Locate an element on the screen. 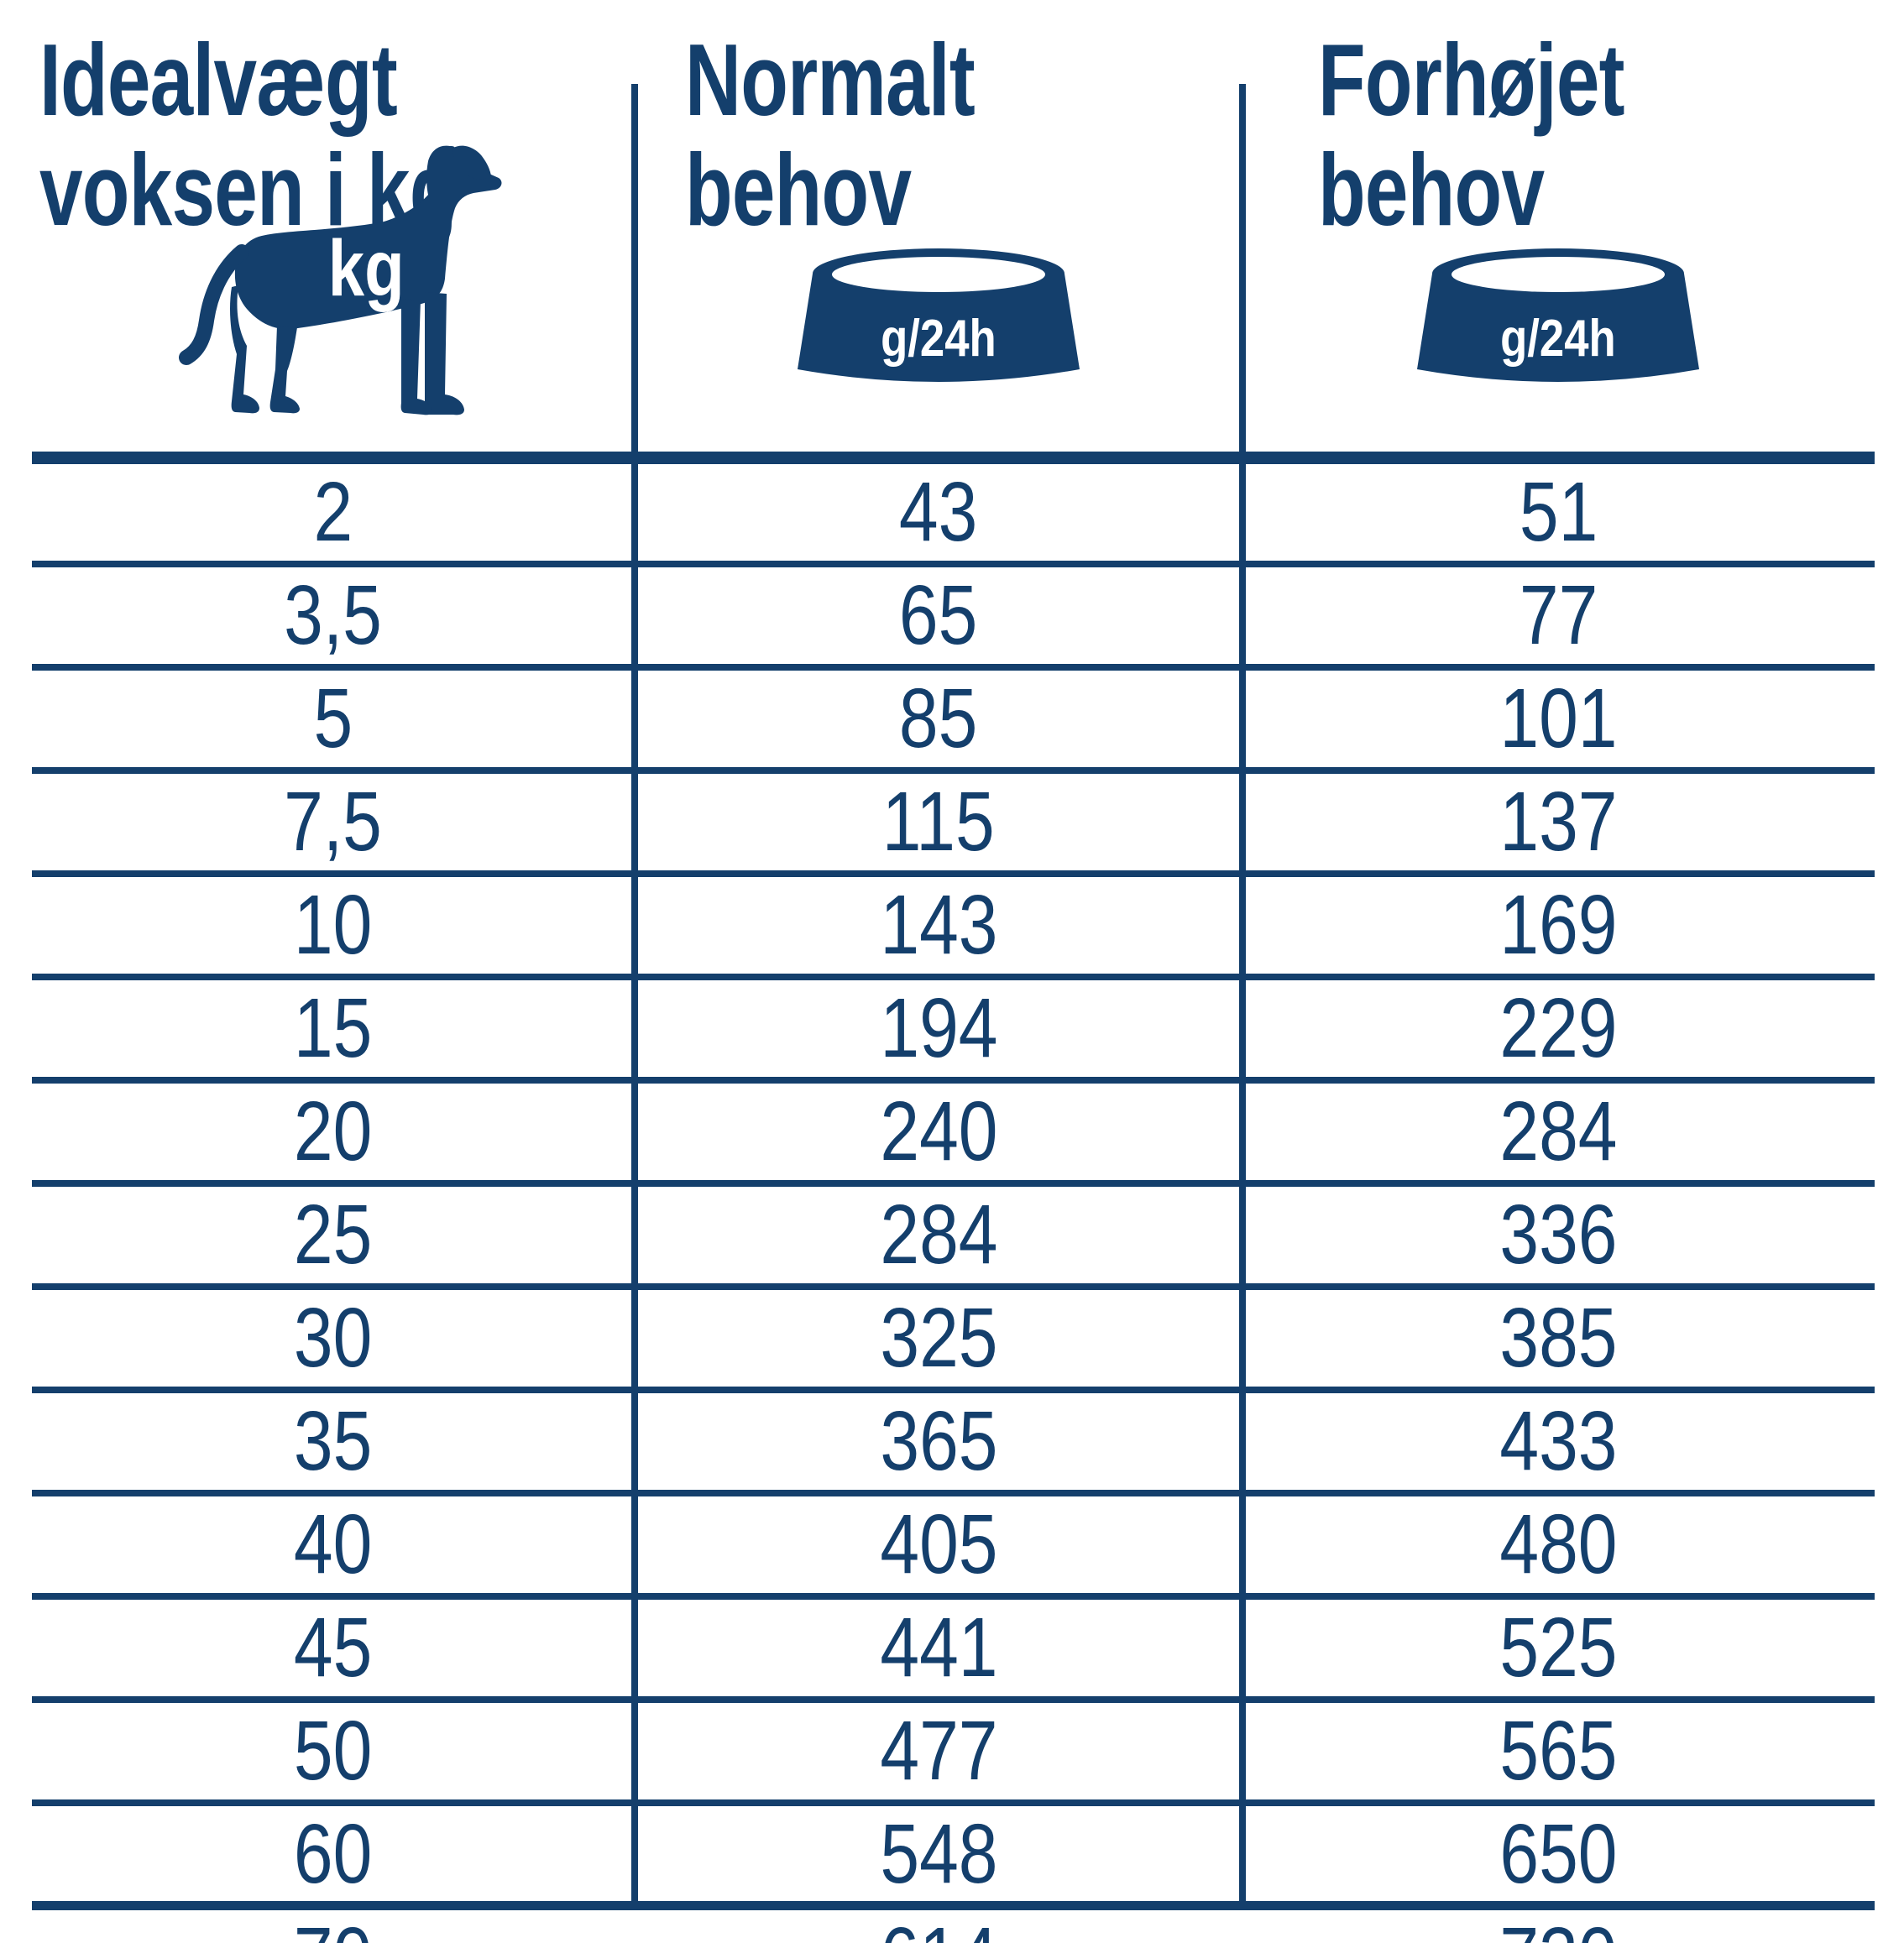  cell-value: 15 is located at coordinates (333, 1028).